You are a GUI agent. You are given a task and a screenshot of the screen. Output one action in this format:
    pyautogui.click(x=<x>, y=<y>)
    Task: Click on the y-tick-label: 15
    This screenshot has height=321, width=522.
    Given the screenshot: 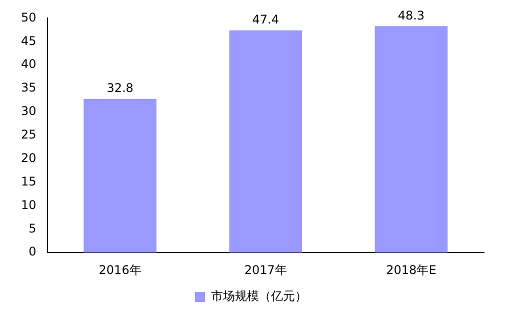 What is the action you would take?
    pyautogui.click(x=28, y=181)
    